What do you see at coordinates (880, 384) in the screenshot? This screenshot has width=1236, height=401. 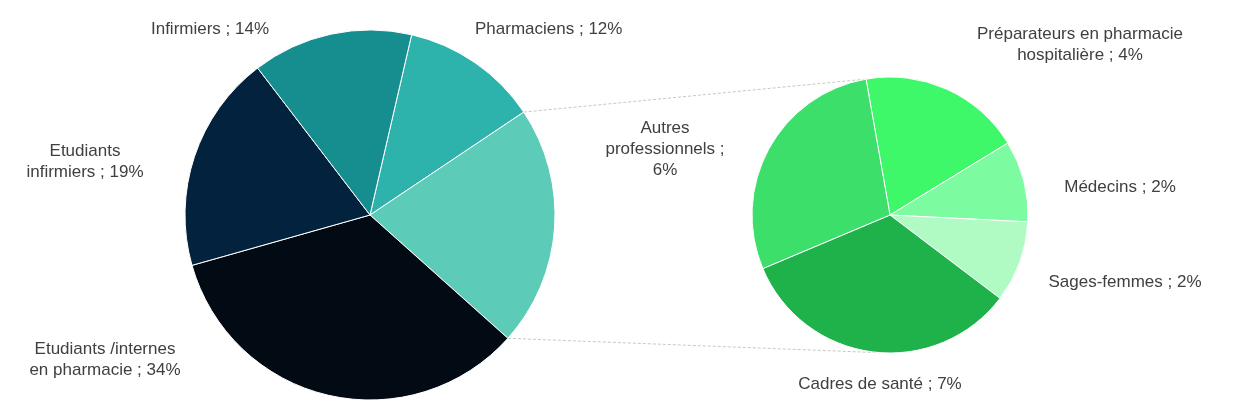 I see `slice-label: Cadres de santé ; 7%` at bounding box center [880, 384].